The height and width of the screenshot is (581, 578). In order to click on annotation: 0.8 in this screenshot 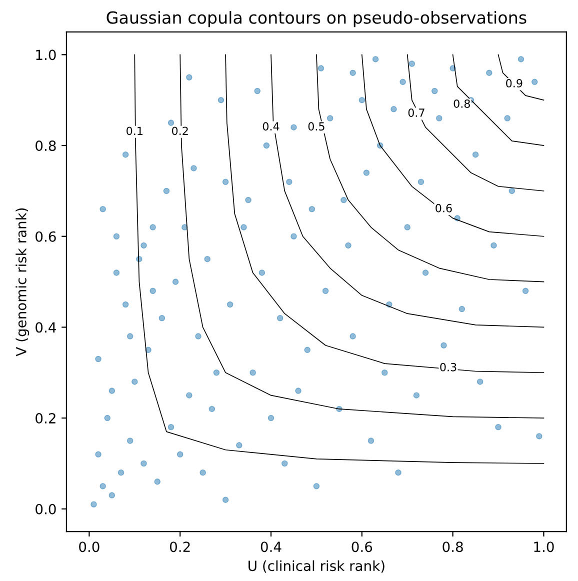, I will do `click(462, 103)`.